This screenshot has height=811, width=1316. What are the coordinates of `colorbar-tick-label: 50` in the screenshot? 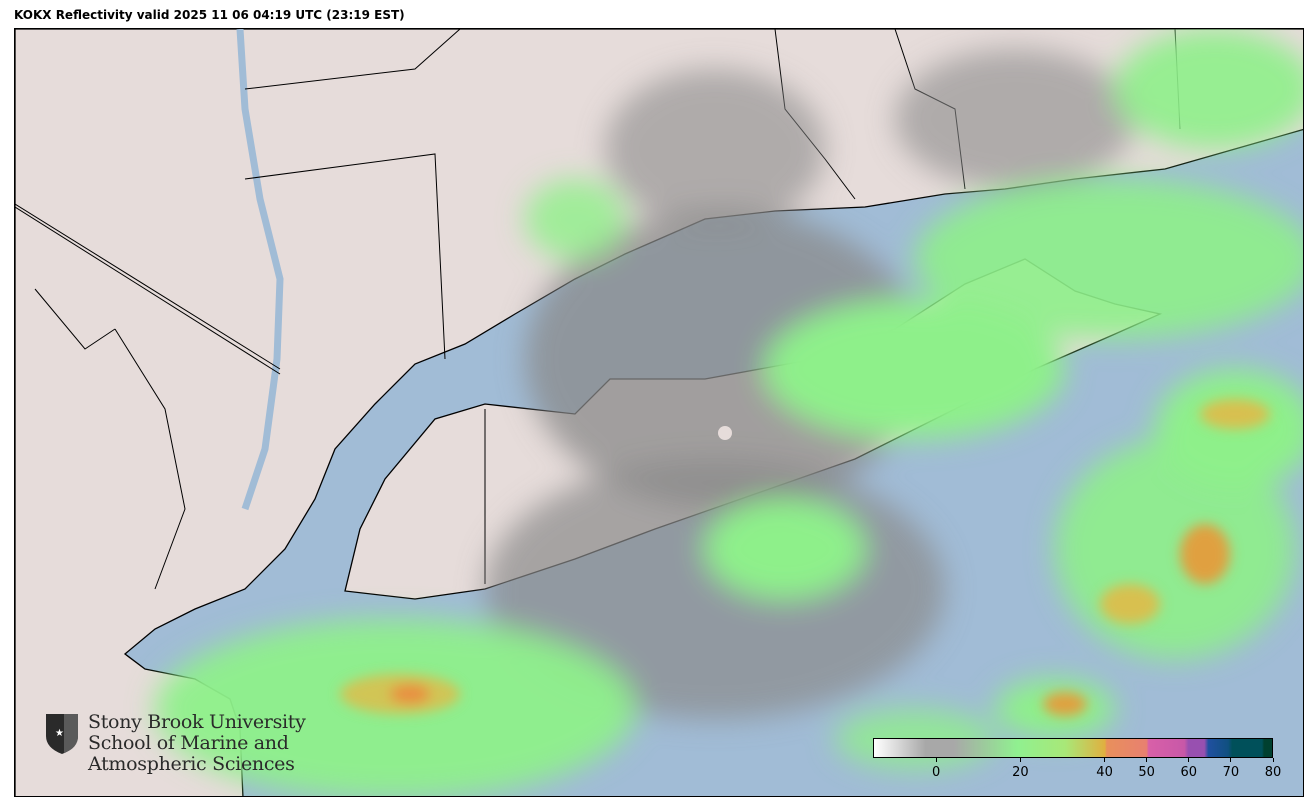 It's located at (1146, 772).